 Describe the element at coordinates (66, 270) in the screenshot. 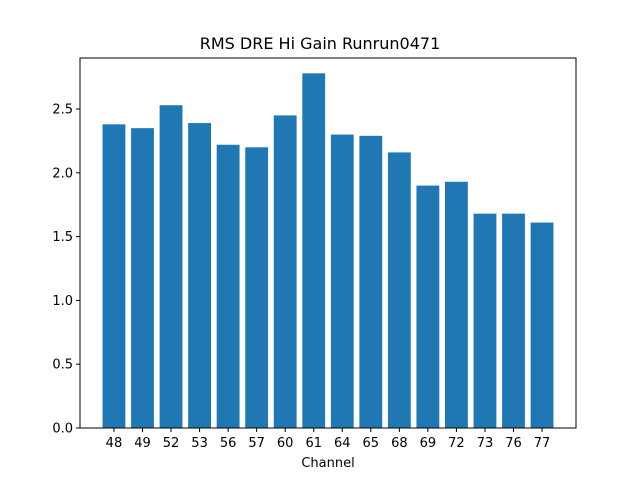

I see `y-axis: 0.0 0.5 1.0 1.5 2.0 2.5` at that location.